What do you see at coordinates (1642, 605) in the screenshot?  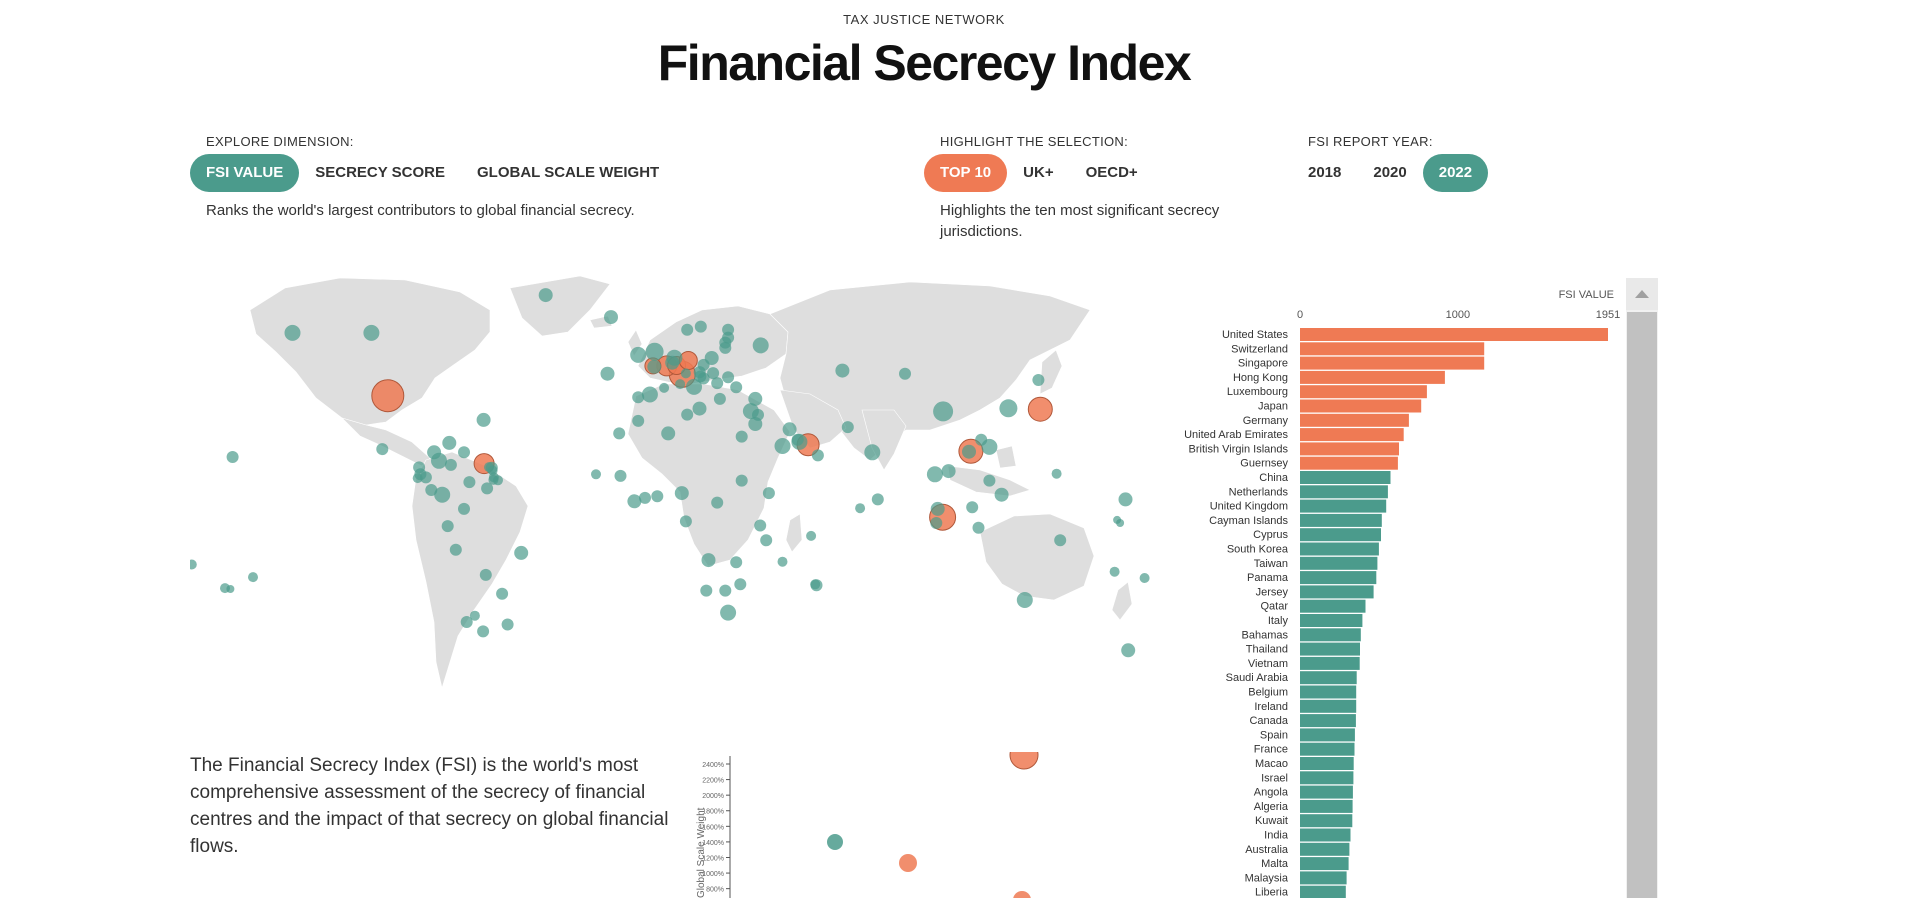 I see `scrollbar-thumb` at bounding box center [1642, 605].